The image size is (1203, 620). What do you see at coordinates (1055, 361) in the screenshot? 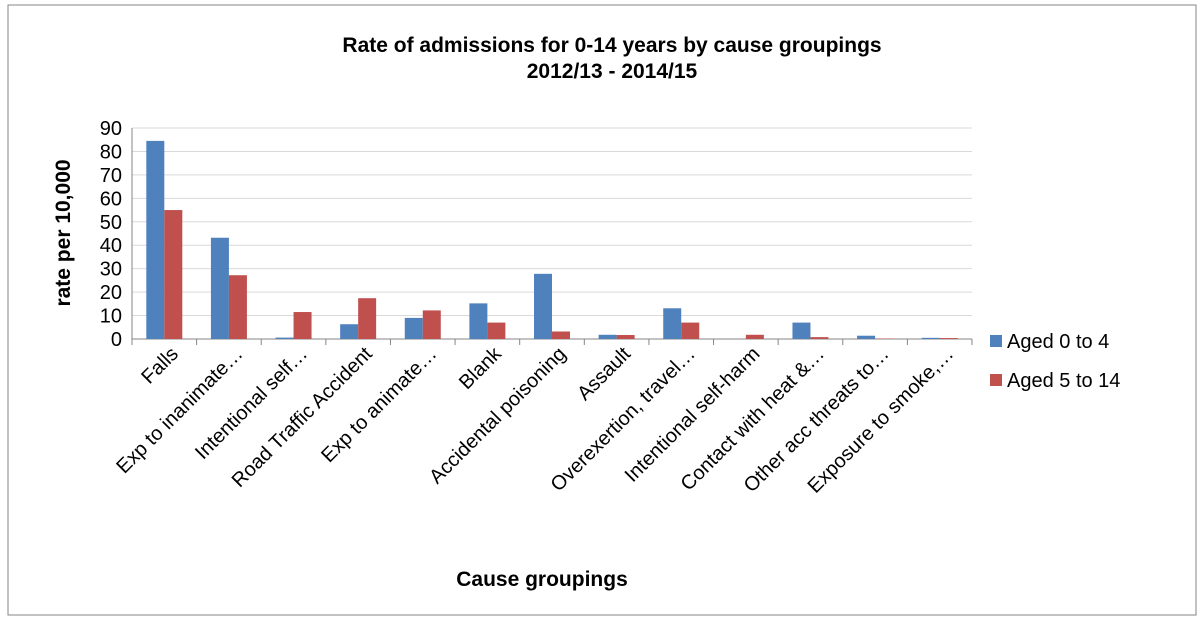
I see `legend: Aged 0 to 4 Aged 5 to 14` at bounding box center [1055, 361].